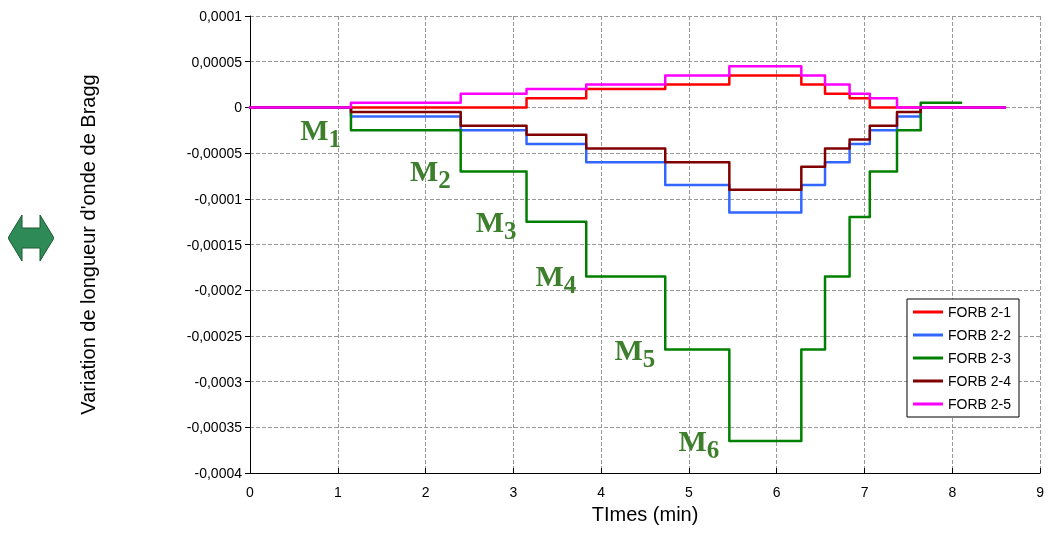 This screenshot has height=545, width=1055. What do you see at coordinates (496, 225) in the screenshot?
I see `annotation: M$_{3}$` at bounding box center [496, 225].